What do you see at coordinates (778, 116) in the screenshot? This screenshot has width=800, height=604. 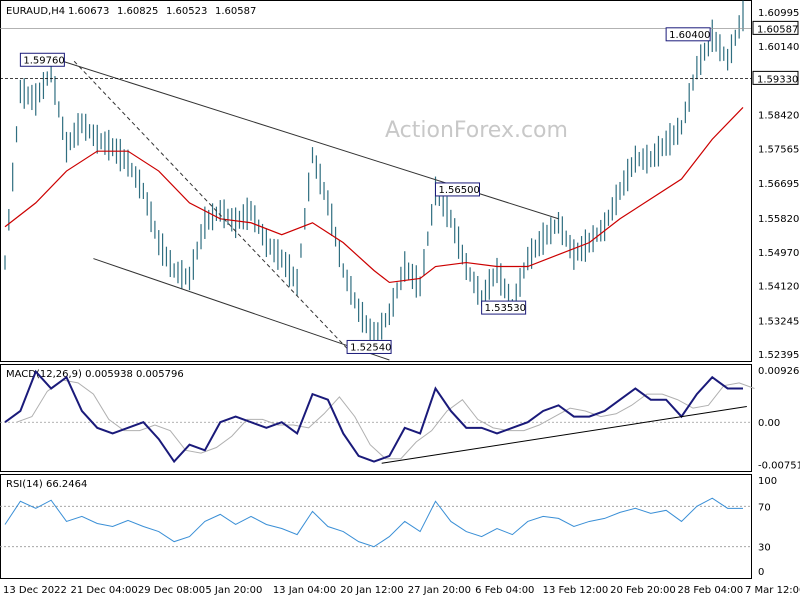 I see `y-tick-label: 1.58420` at bounding box center [778, 116].